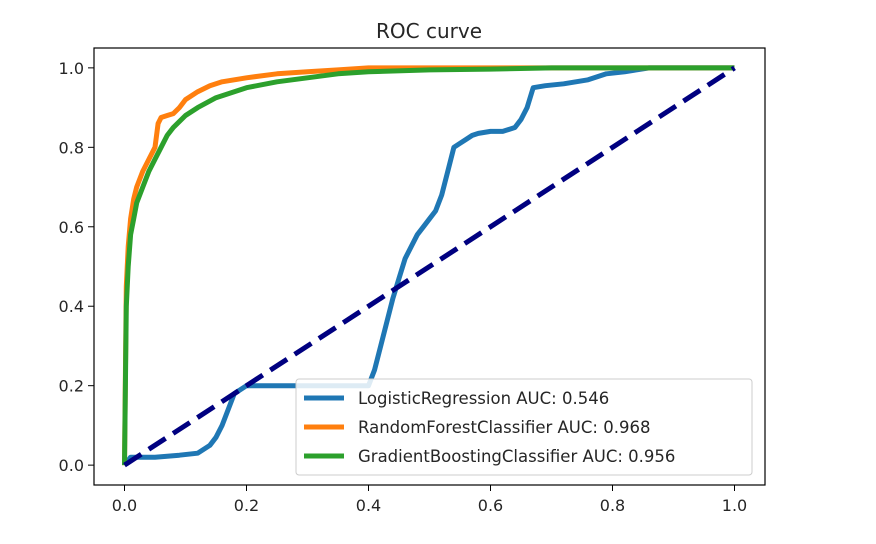 Image resolution: width=876 pixels, height=544 pixels. I want to click on legend-box, so click(524, 427).